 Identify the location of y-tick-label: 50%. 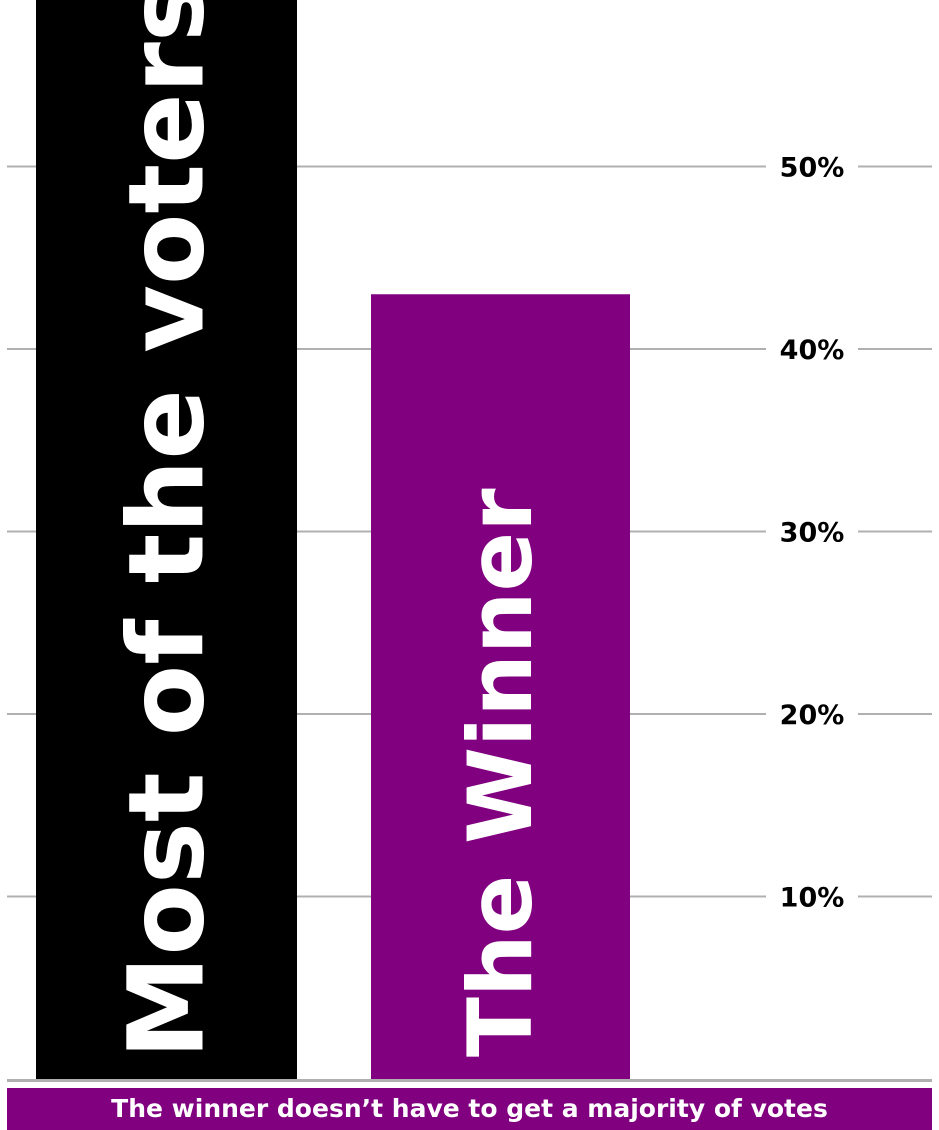
(812, 168).